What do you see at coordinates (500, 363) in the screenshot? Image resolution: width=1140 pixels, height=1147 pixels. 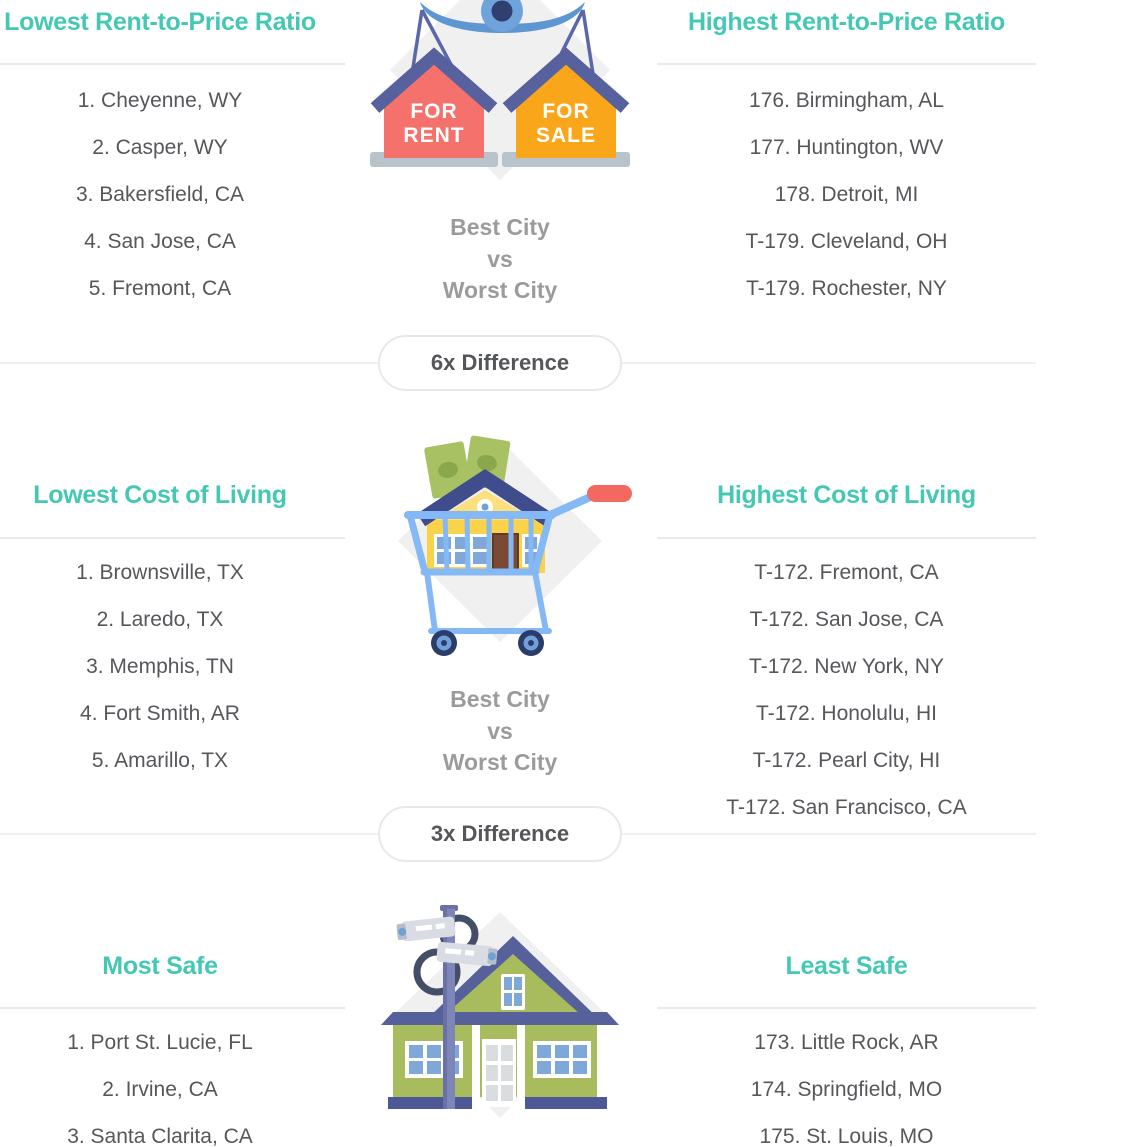 I see `section1-difference-badge: 6x Difference` at bounding box center [500, 363].